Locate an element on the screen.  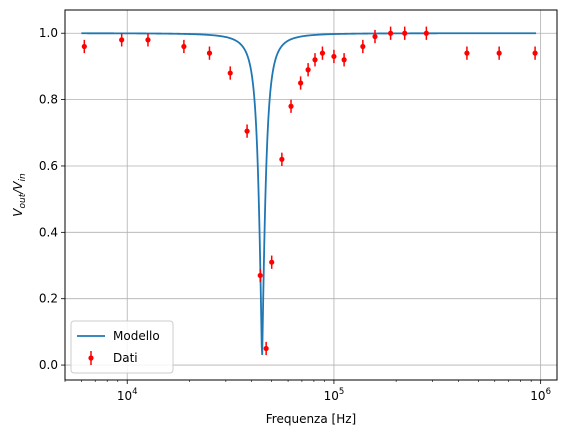
x-tick-label: 10⁶ is located at coordinates (540, 395).